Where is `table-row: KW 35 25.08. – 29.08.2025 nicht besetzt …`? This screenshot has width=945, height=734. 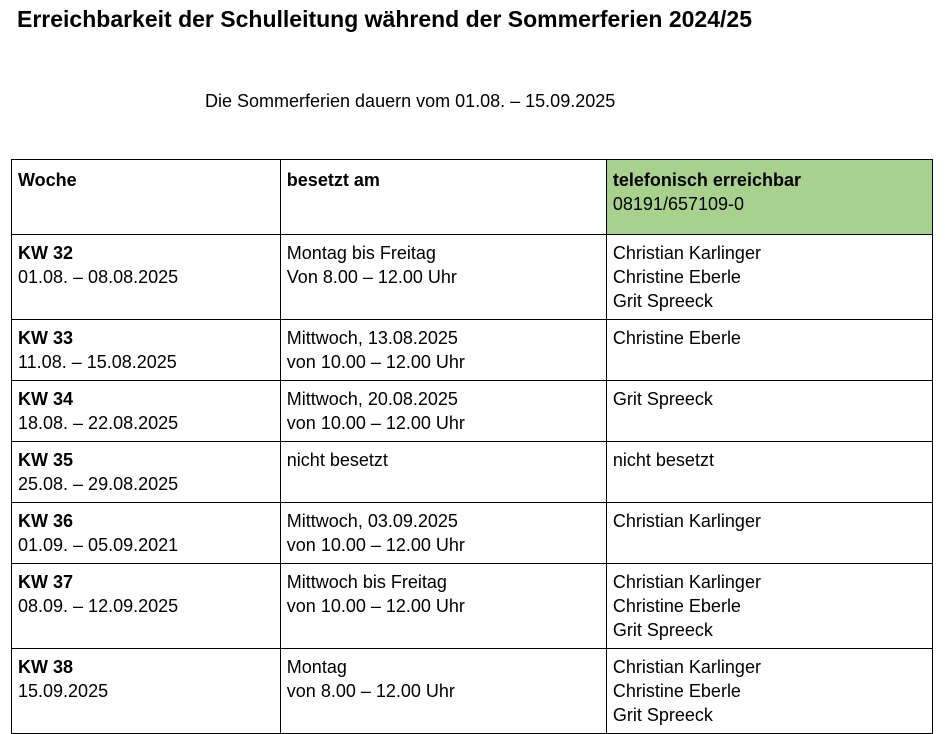
table-row: KW 35 25.08. – 29.08.2025 nicht besetzt … is located at coordinates (472, 472).